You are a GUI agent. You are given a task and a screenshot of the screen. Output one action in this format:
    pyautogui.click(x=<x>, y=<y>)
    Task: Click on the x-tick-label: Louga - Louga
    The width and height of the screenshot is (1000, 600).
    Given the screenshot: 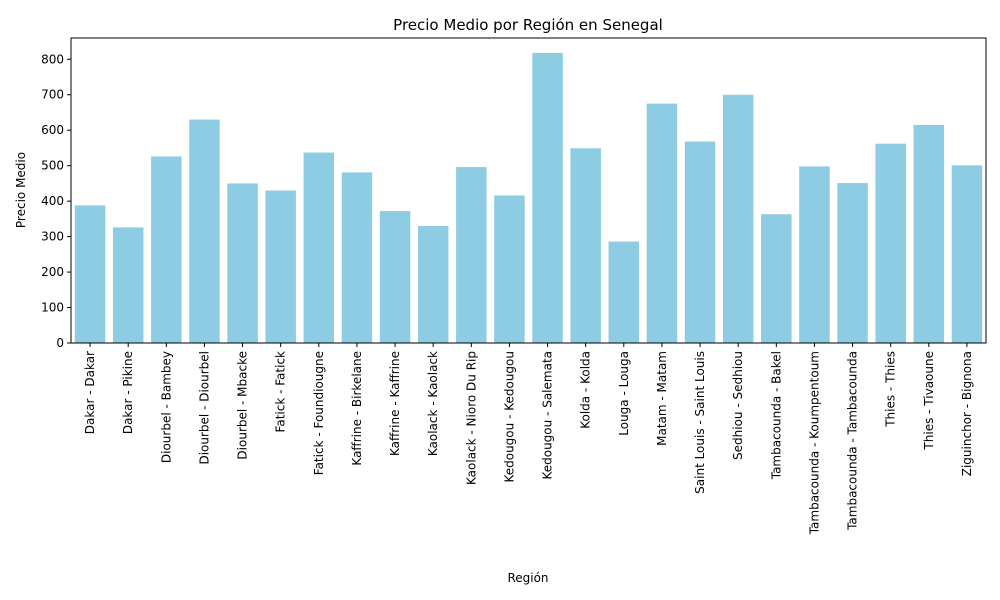 What is the action you would take?
    pyautogui.click(x=624, y=393)
    